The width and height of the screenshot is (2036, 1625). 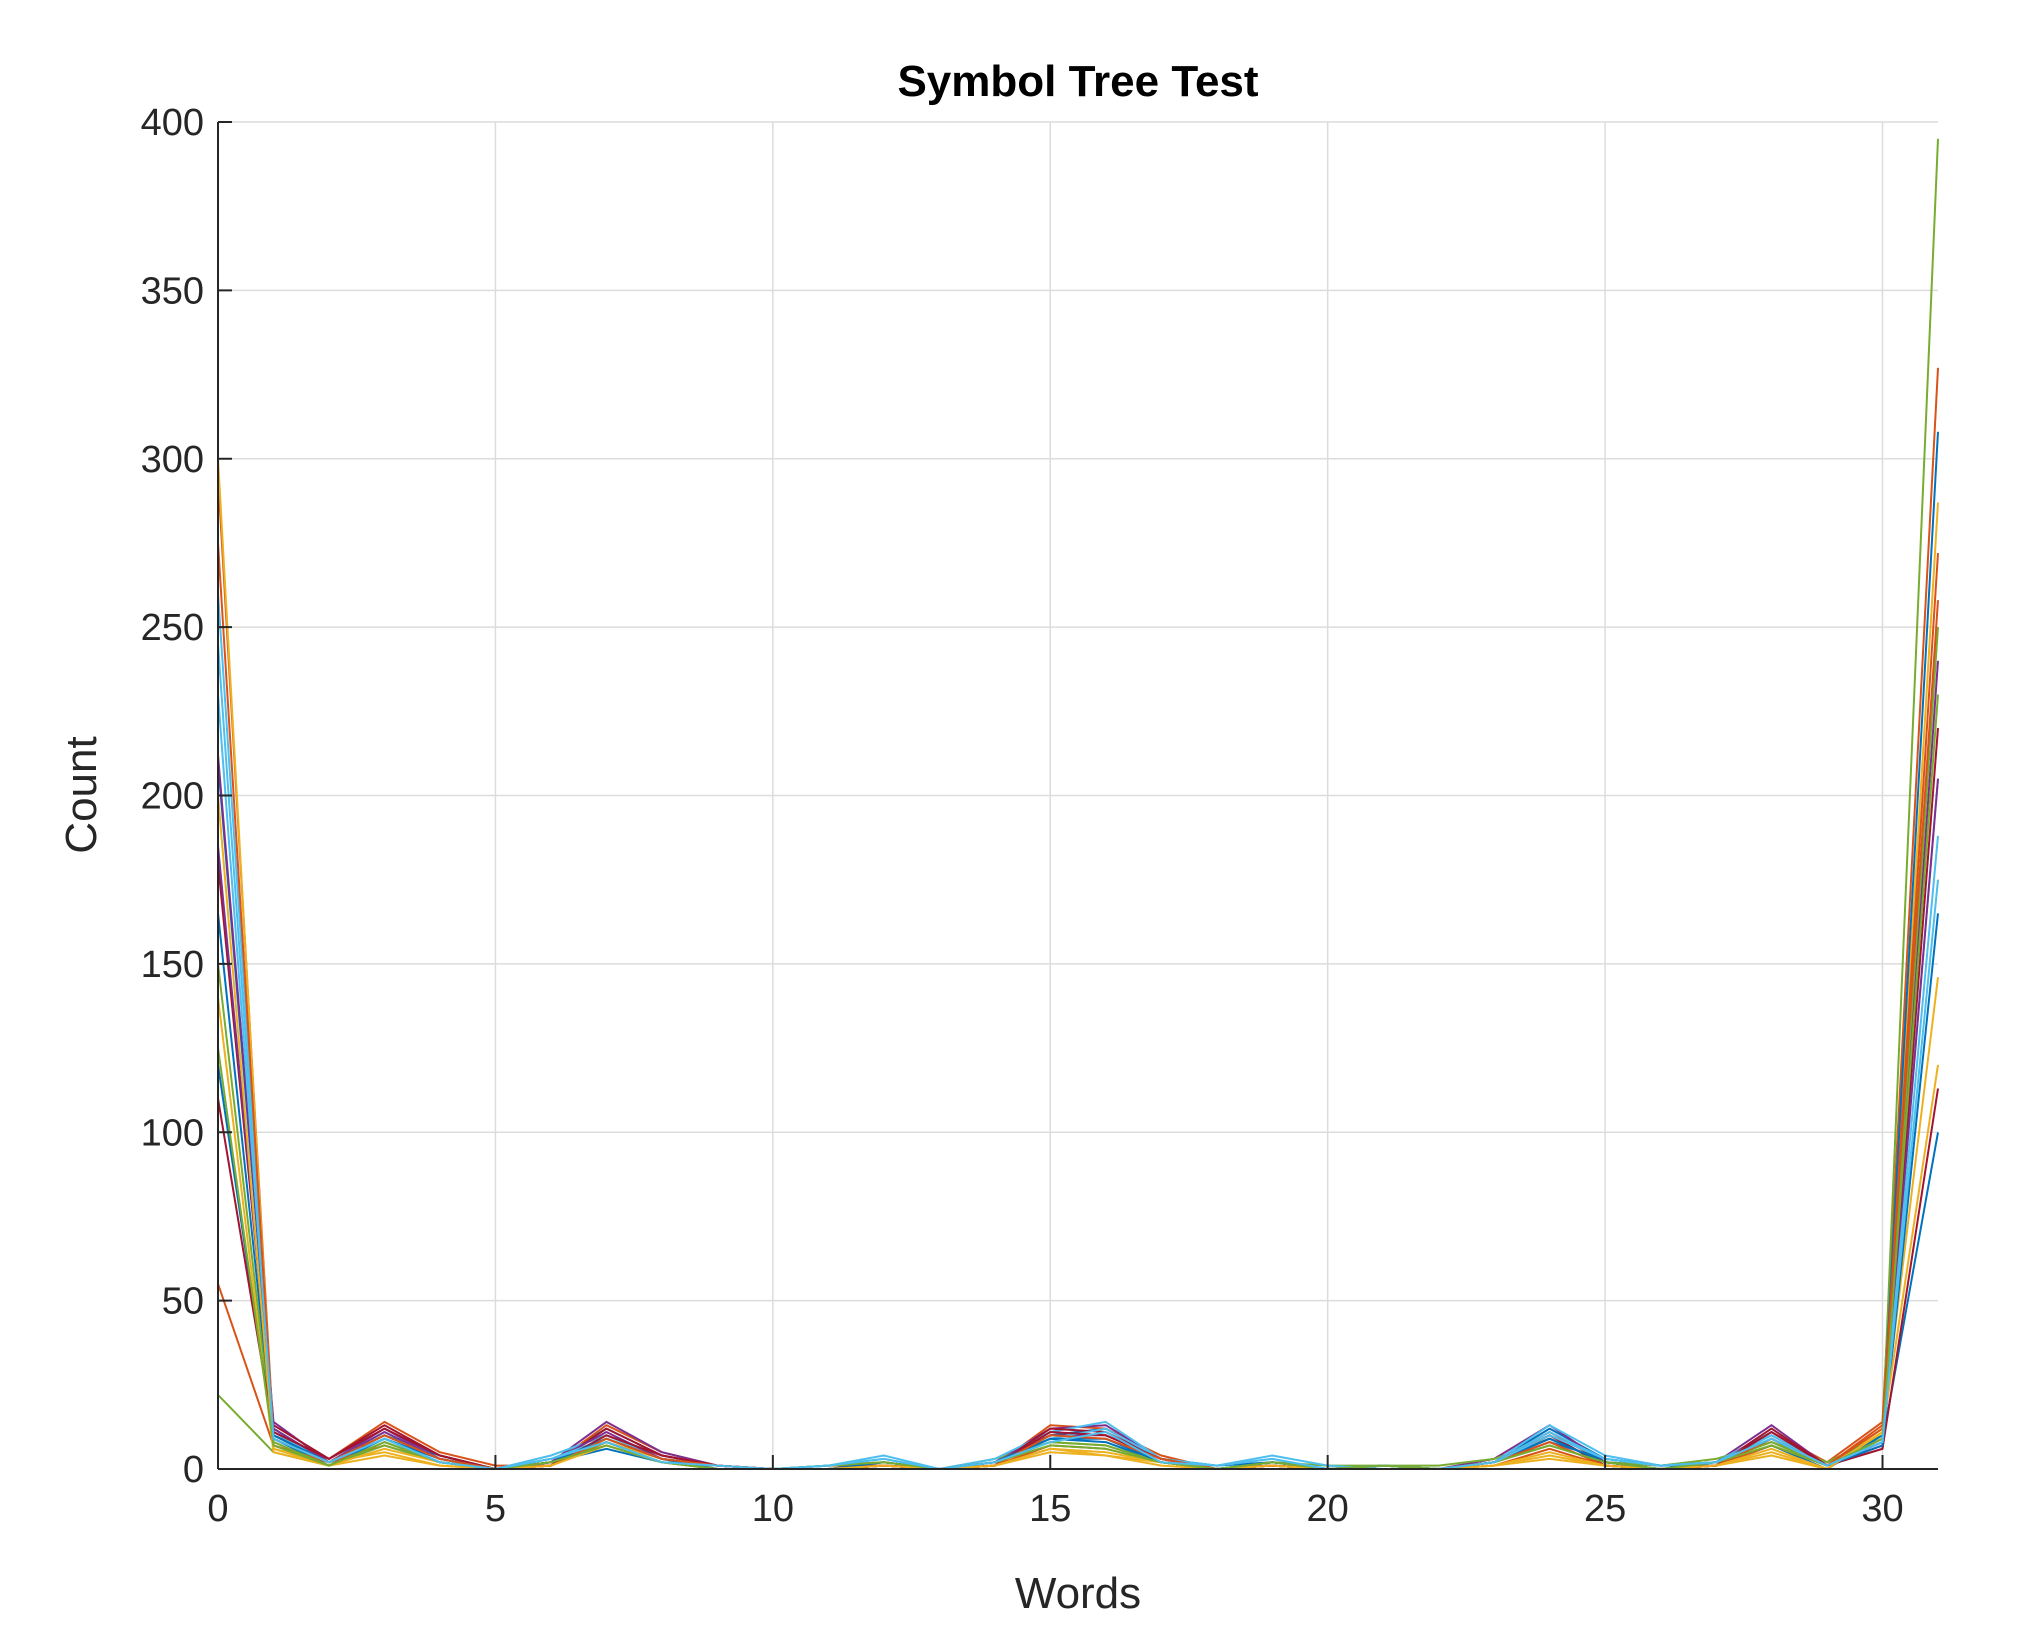 What do you see at coordinates (217, 1509) in the screenshot?
I see `x-tick-label: 0` at bounding box center [217, 1509].